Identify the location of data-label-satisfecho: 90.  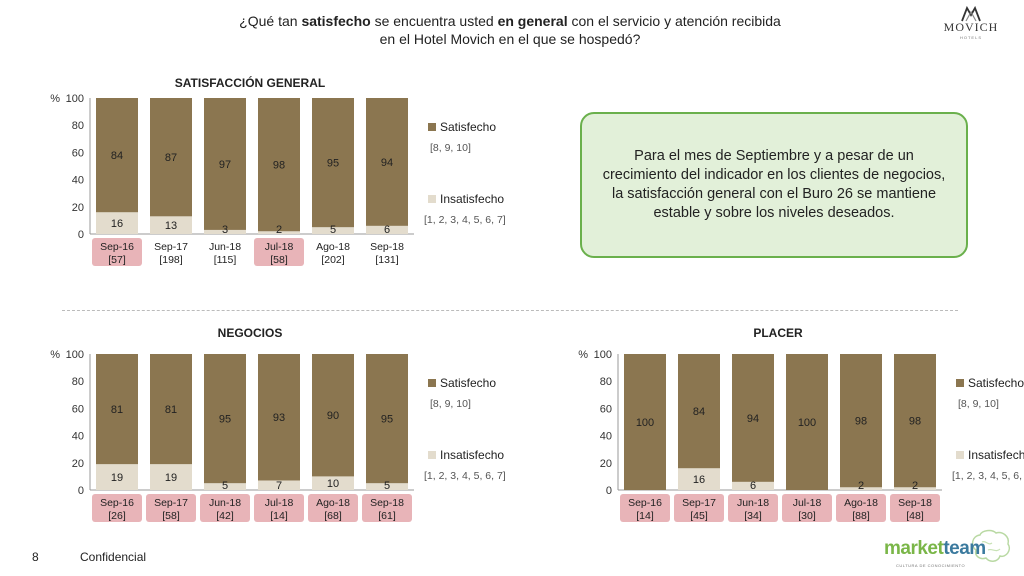
(333, 416).